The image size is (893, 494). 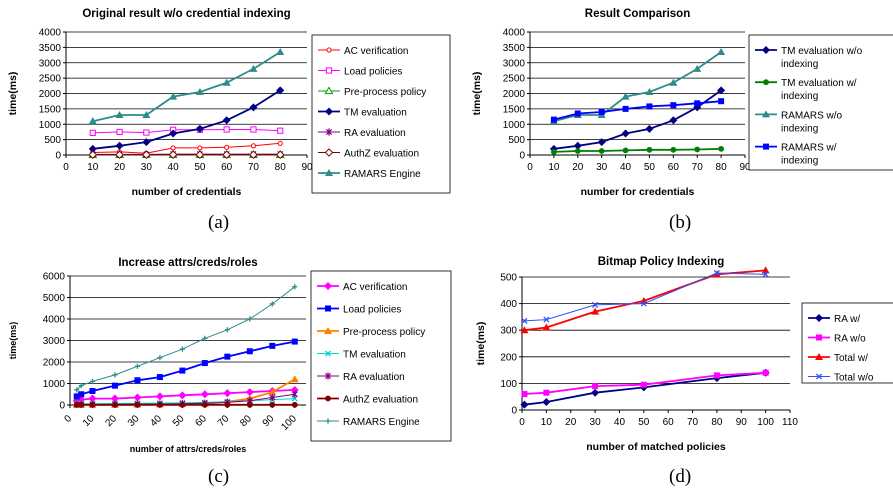 What do you see at coordinates (289, 423) in the screenshot?
I see `x-tick-label: 100` at bounding box center [289, 423].